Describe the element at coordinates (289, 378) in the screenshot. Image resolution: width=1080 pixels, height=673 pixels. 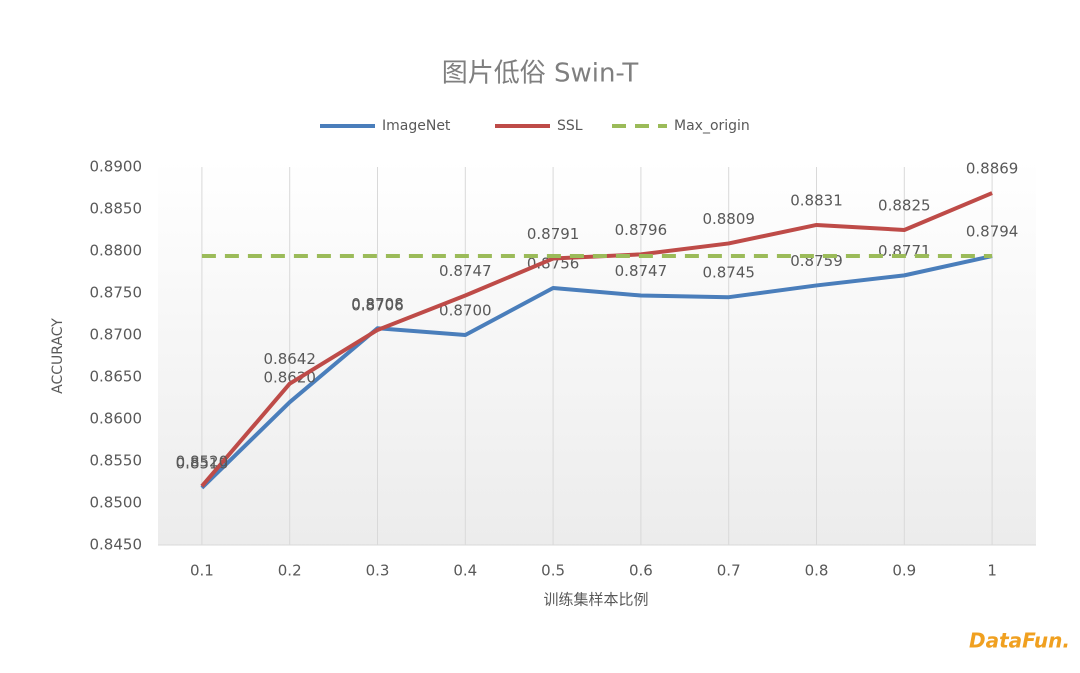
I see `data-label: 0.8620` at that location.